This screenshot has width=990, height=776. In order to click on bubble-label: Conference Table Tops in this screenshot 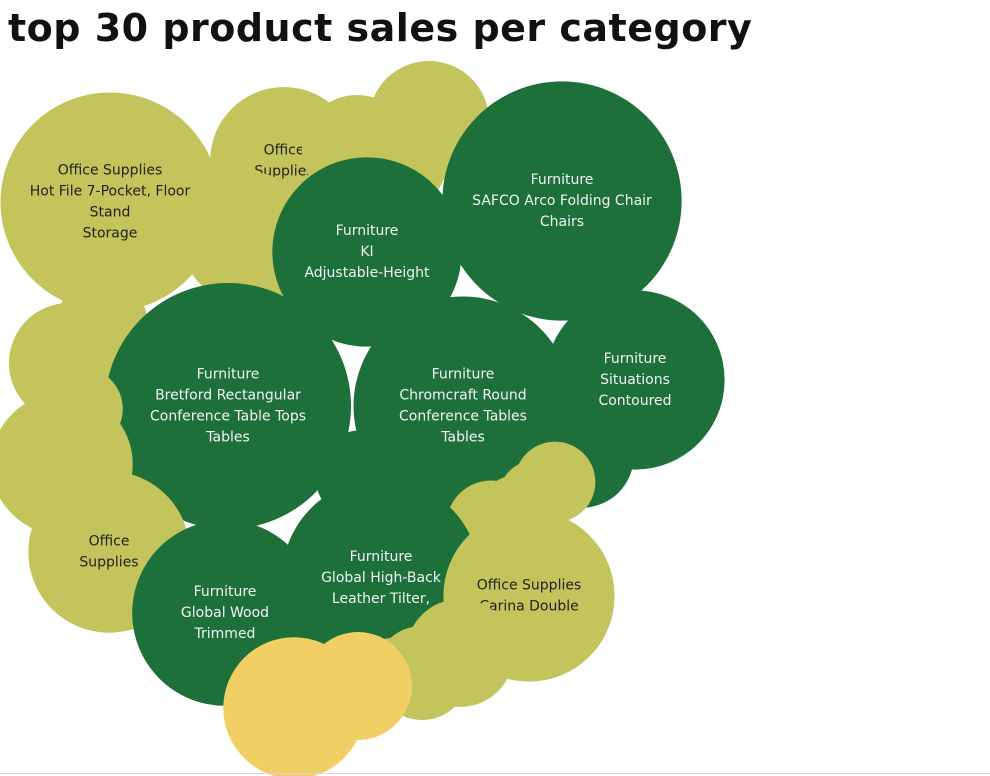, I will do `click(228, 417)`.